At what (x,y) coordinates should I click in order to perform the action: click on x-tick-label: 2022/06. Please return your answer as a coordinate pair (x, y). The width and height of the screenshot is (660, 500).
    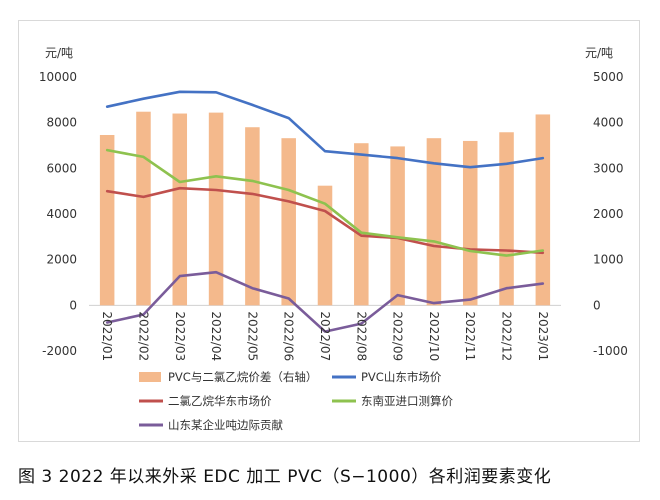
    Looking at the image, I should click on (289, 336).